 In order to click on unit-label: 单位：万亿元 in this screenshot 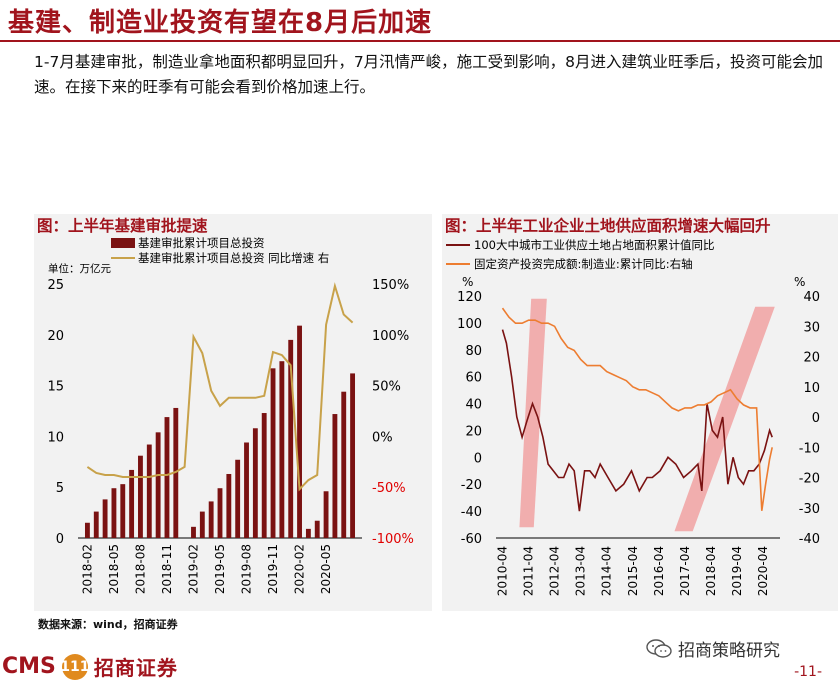, I will do `click(79, 268)`.